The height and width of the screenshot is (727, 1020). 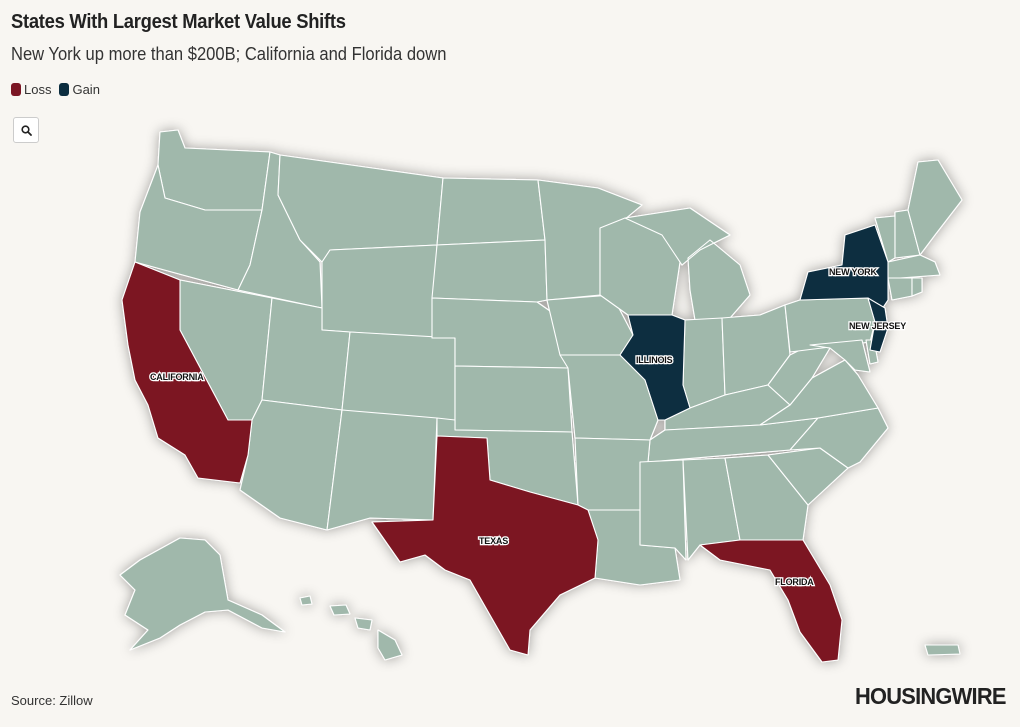 I want to click on legend-item-loss: Loss, so click(x=31, y=89).